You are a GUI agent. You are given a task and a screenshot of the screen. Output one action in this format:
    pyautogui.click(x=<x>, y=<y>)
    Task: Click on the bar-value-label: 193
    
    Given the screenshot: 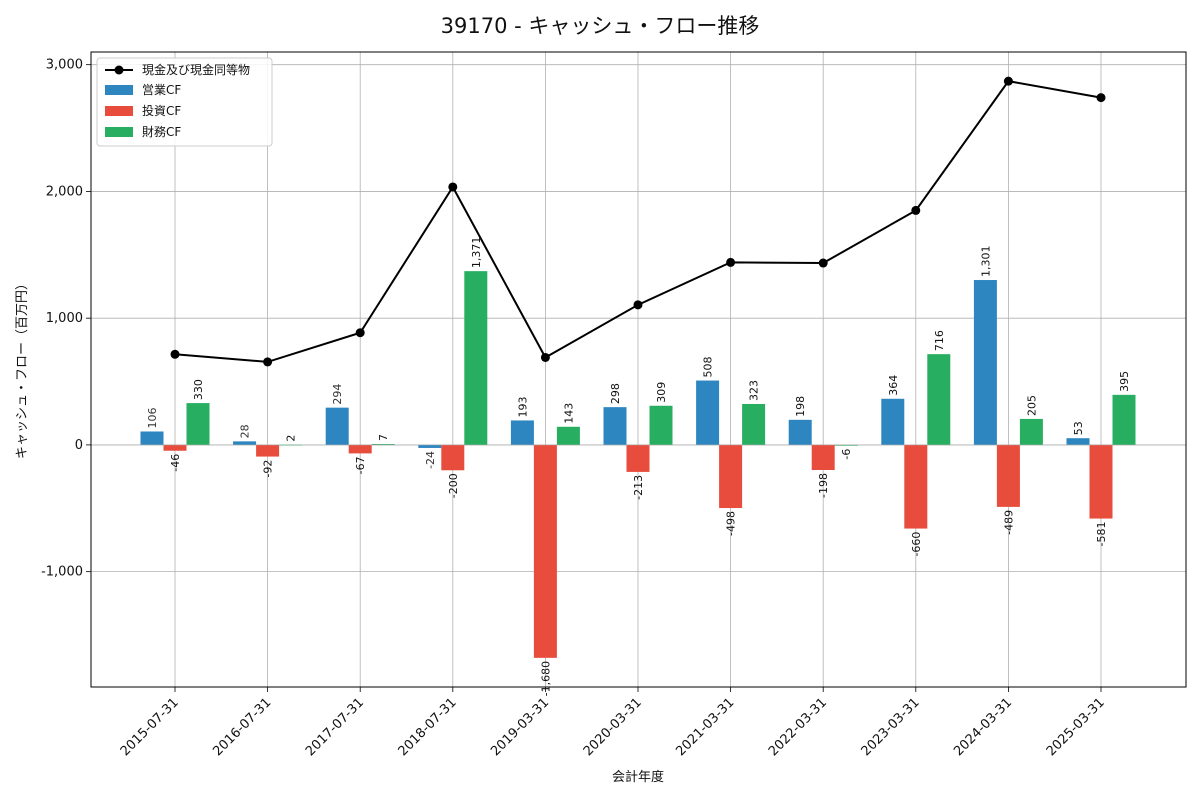 What is the action you would take?
    pyautogui.click(x=522, y=406)
    